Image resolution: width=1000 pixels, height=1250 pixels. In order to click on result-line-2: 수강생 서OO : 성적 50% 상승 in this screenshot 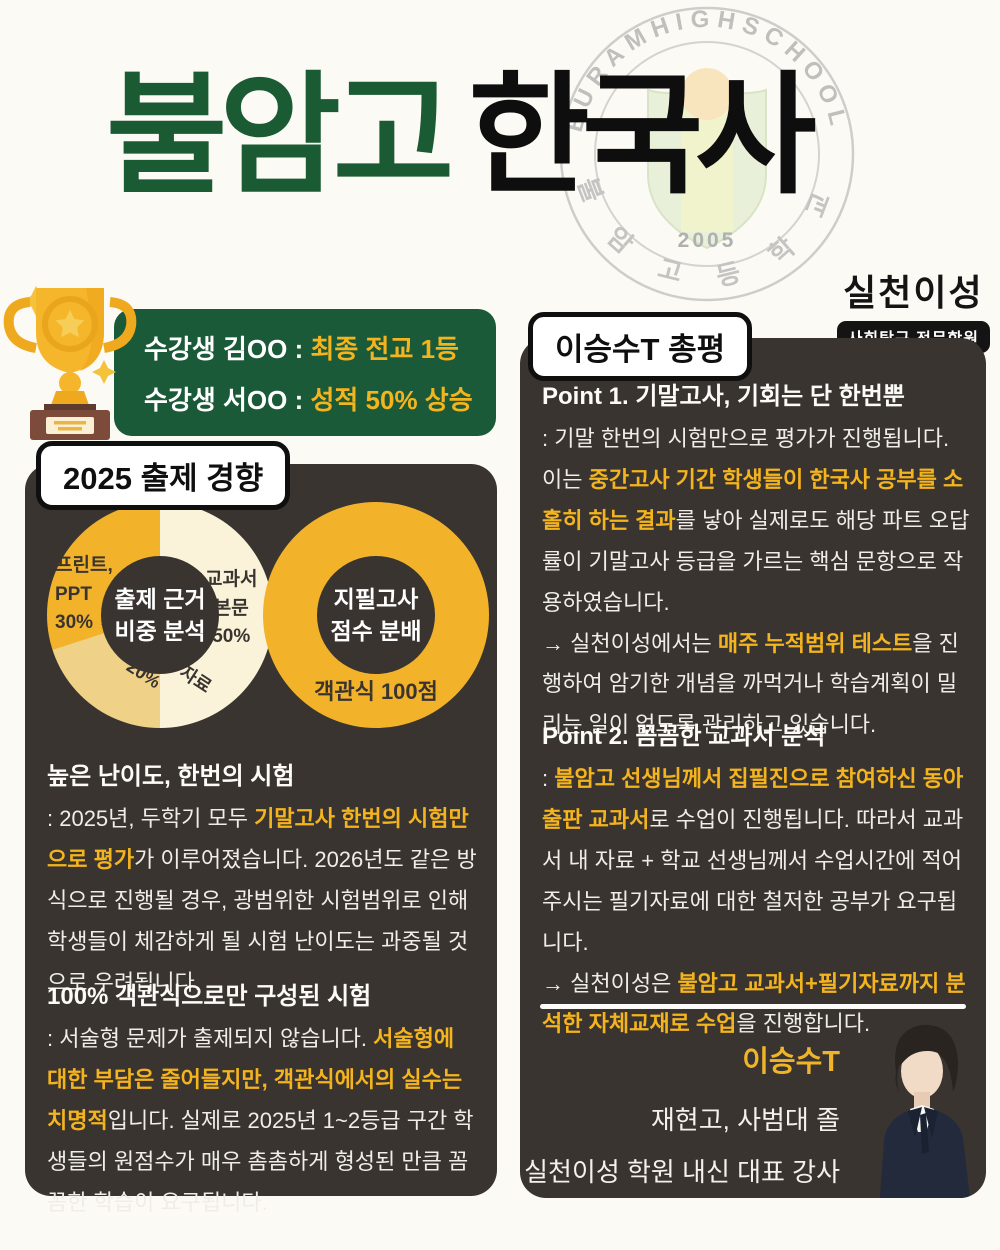, I will do `click(308, 399)`.